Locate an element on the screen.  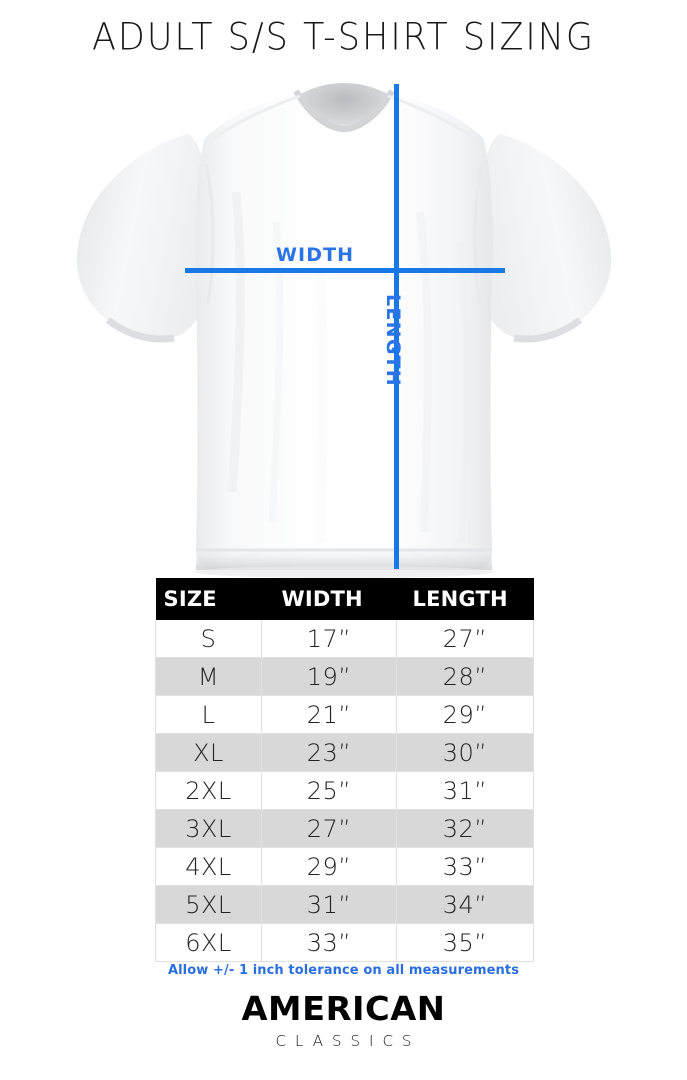
table-row: 4XL 29” 33” is located at coordinates (344, 866).